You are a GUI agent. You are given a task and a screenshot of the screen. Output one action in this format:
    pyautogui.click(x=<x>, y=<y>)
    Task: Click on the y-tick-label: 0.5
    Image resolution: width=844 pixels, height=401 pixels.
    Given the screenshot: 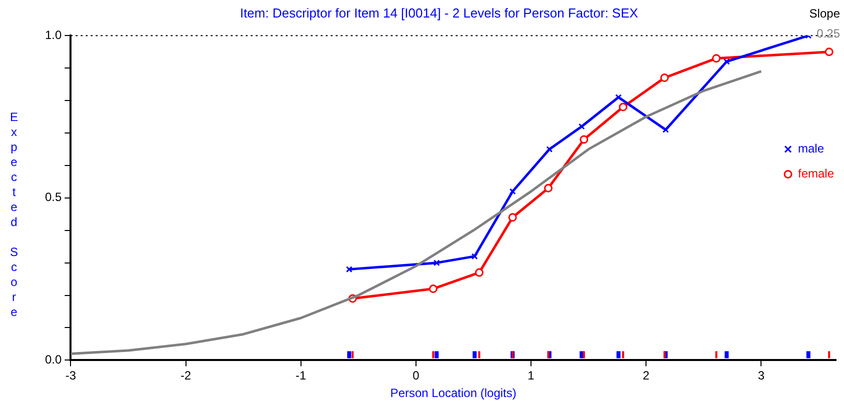 What is the action you would take?
    pyautogui.click(x=53, y=197)
    